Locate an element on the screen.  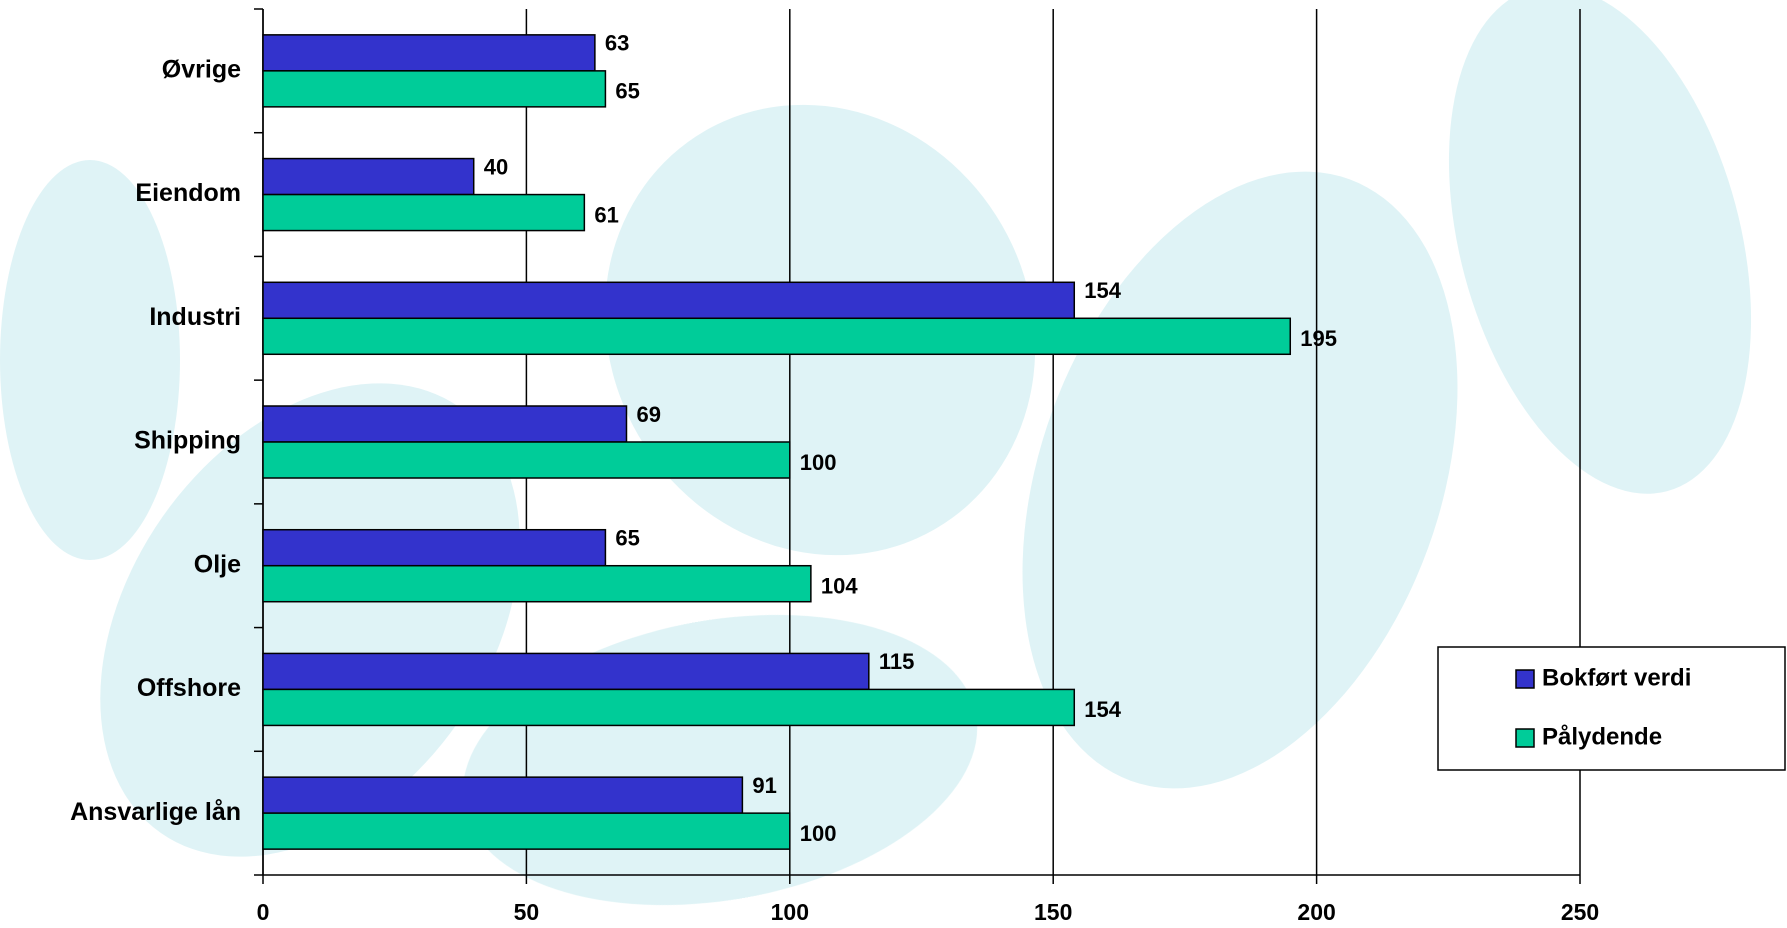
legend-label: Pålydende is located at coordinates (1602, 736).